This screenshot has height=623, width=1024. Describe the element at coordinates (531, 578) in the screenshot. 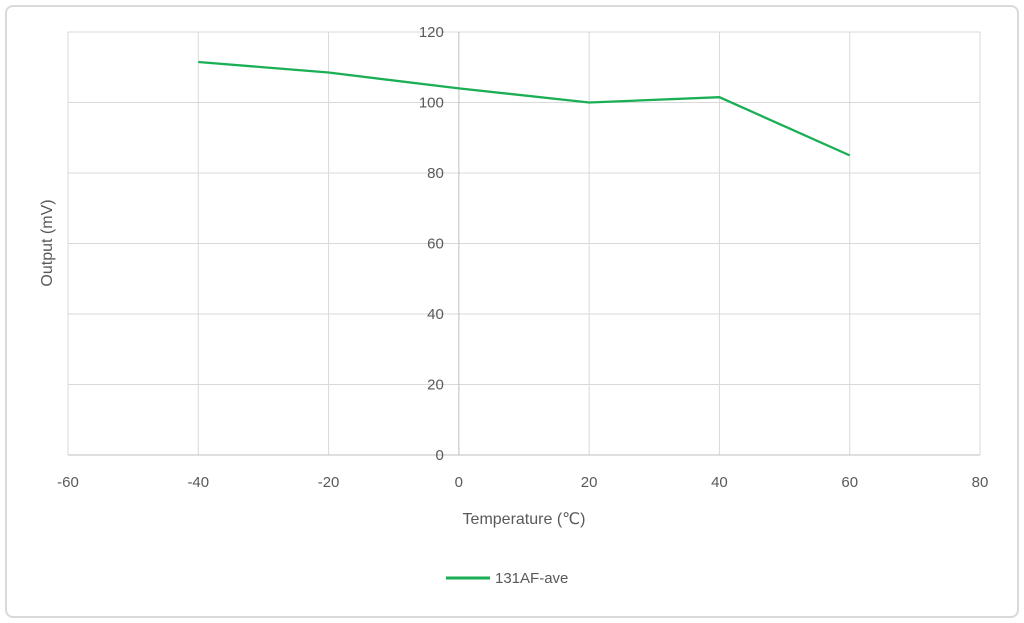

I see `legend-series-label: 131AF-ave` at that location.